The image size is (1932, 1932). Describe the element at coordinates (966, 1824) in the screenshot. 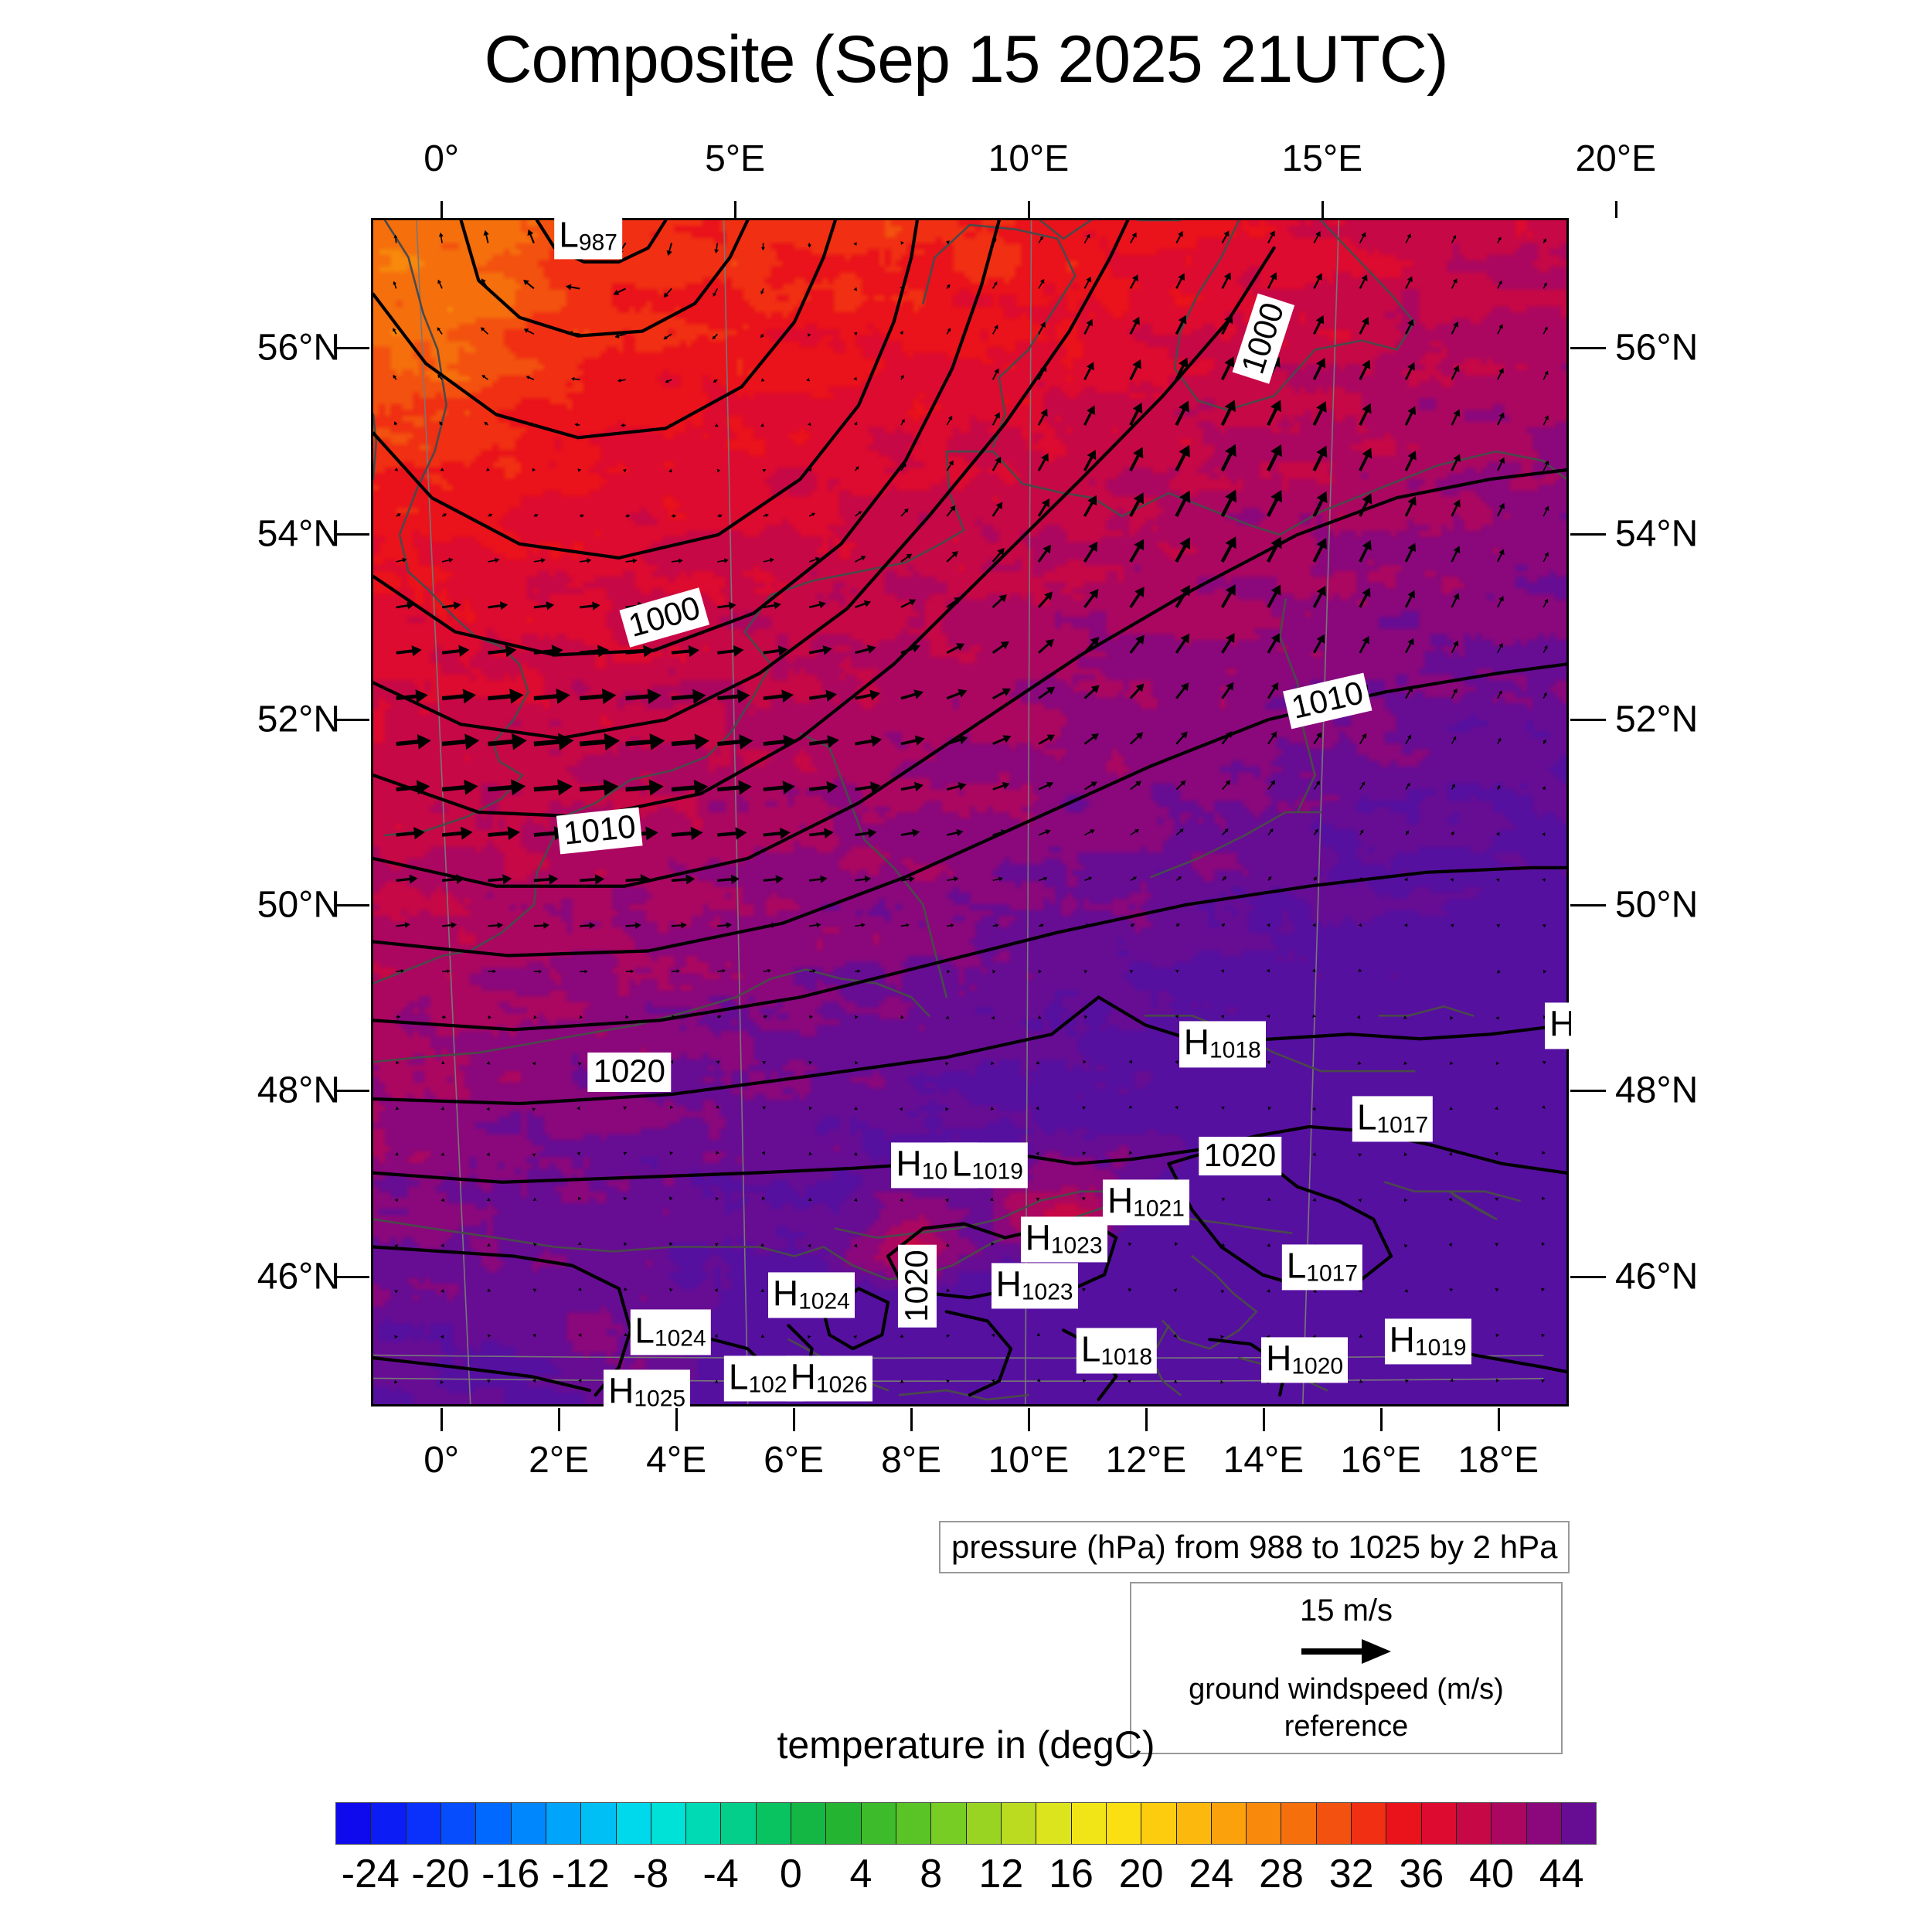

I see `temperature-colorbar` at that location.